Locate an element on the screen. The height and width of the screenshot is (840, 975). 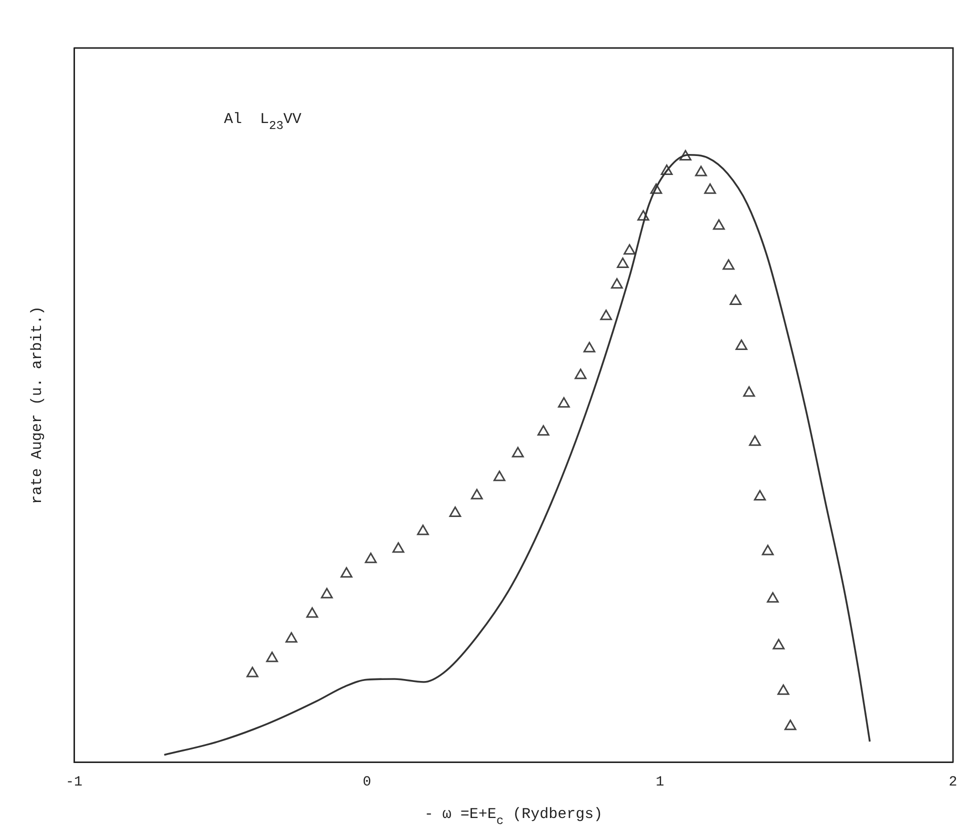
x-tick-label: -1 is located at coordinates (74, 782).